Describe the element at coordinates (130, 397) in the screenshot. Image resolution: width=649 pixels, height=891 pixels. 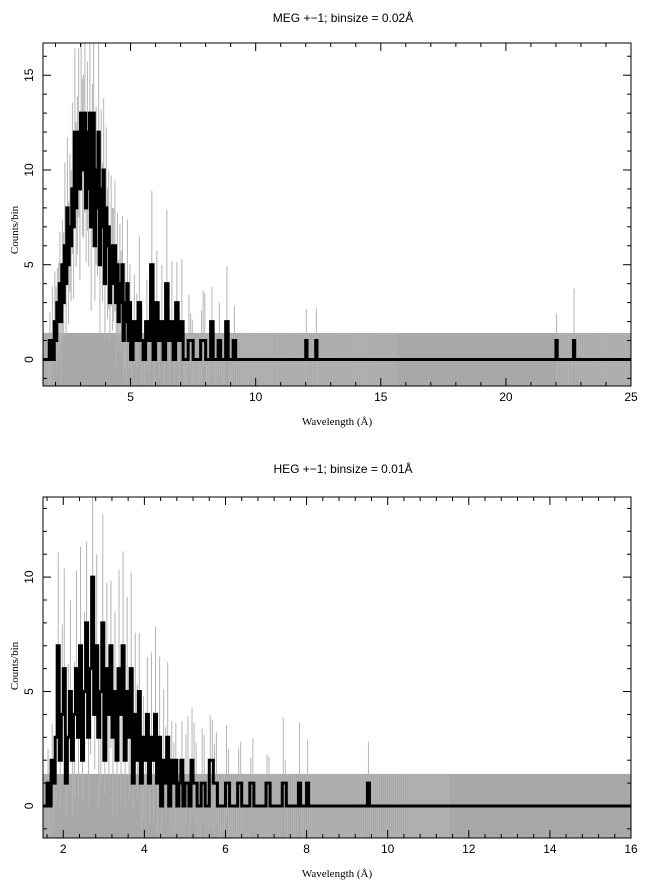
I see `x-tick-label: 5` at that location.